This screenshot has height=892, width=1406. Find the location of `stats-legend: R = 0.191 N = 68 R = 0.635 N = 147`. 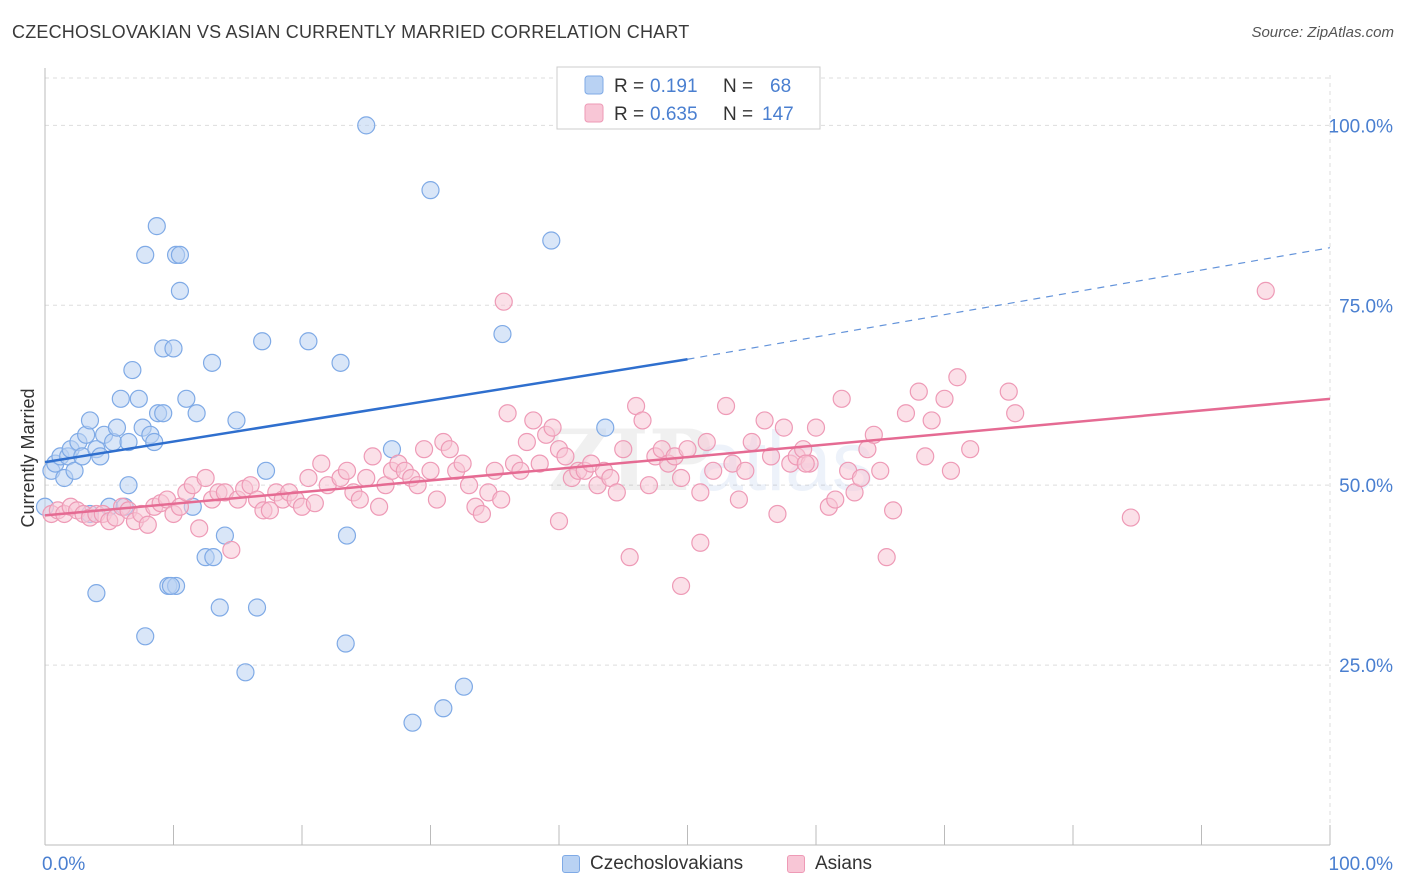

stats-legend: R = 0.191 N = 68 R = 0.635 N = 147 is located at coordinates (688, 98).